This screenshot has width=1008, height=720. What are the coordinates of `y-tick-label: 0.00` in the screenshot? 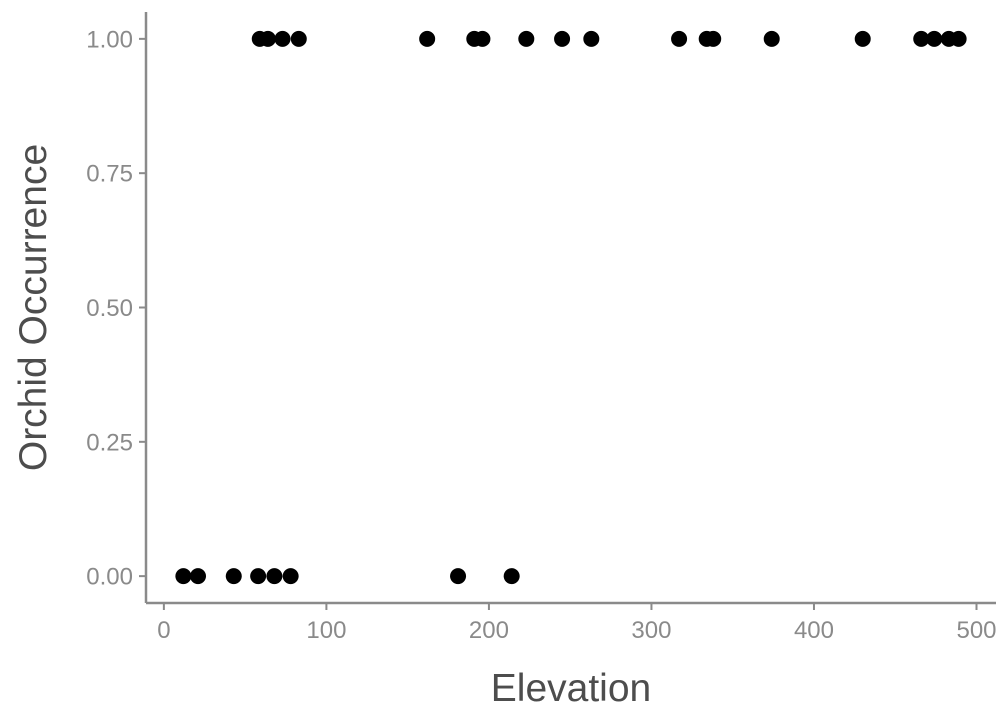 It's located at (109, 577).